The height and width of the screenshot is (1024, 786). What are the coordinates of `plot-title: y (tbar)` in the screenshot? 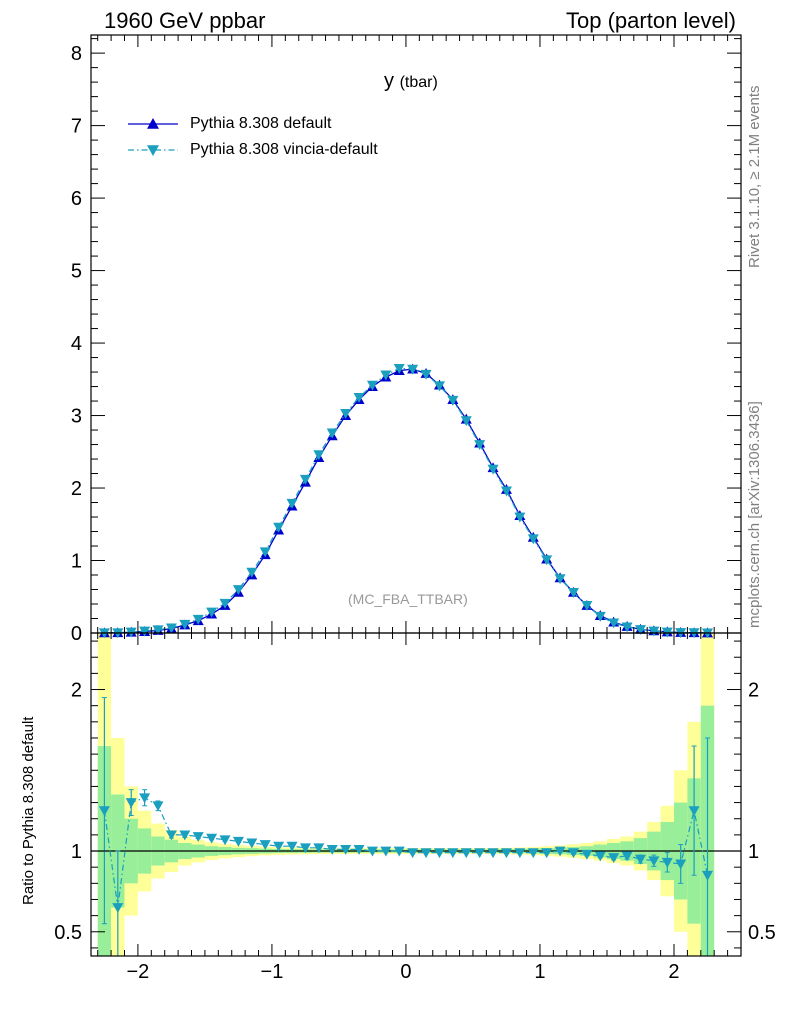 It's located at (411, 81).